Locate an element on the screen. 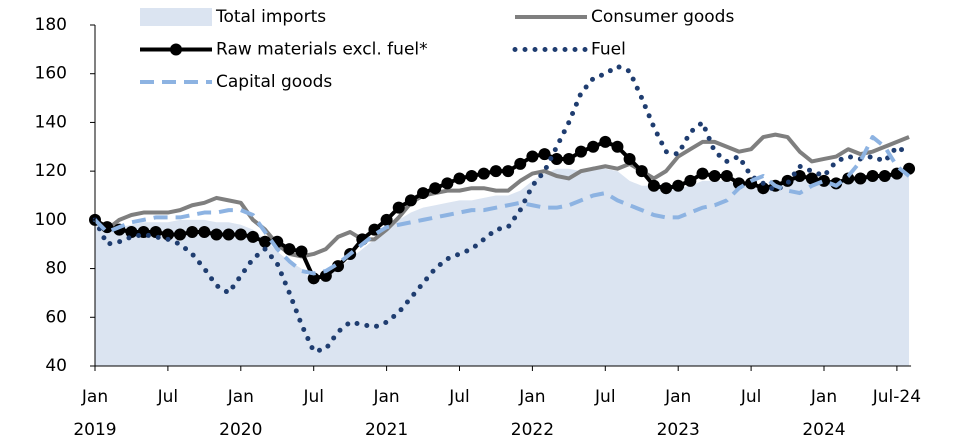 The width and height of the screenshot is (954, 442). y-tick-label: 80 is located at coordinates (56, 269).